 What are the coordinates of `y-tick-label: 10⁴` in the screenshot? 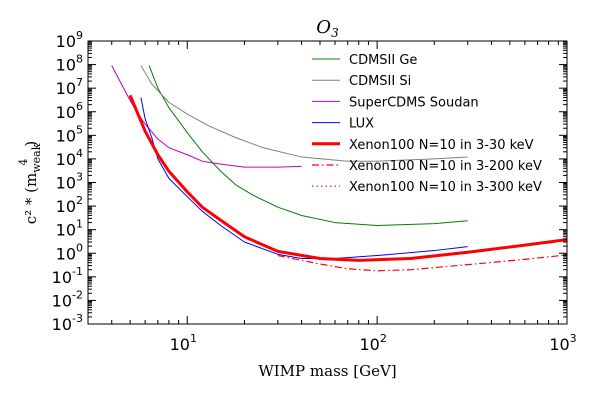 It's located at (69, 158).